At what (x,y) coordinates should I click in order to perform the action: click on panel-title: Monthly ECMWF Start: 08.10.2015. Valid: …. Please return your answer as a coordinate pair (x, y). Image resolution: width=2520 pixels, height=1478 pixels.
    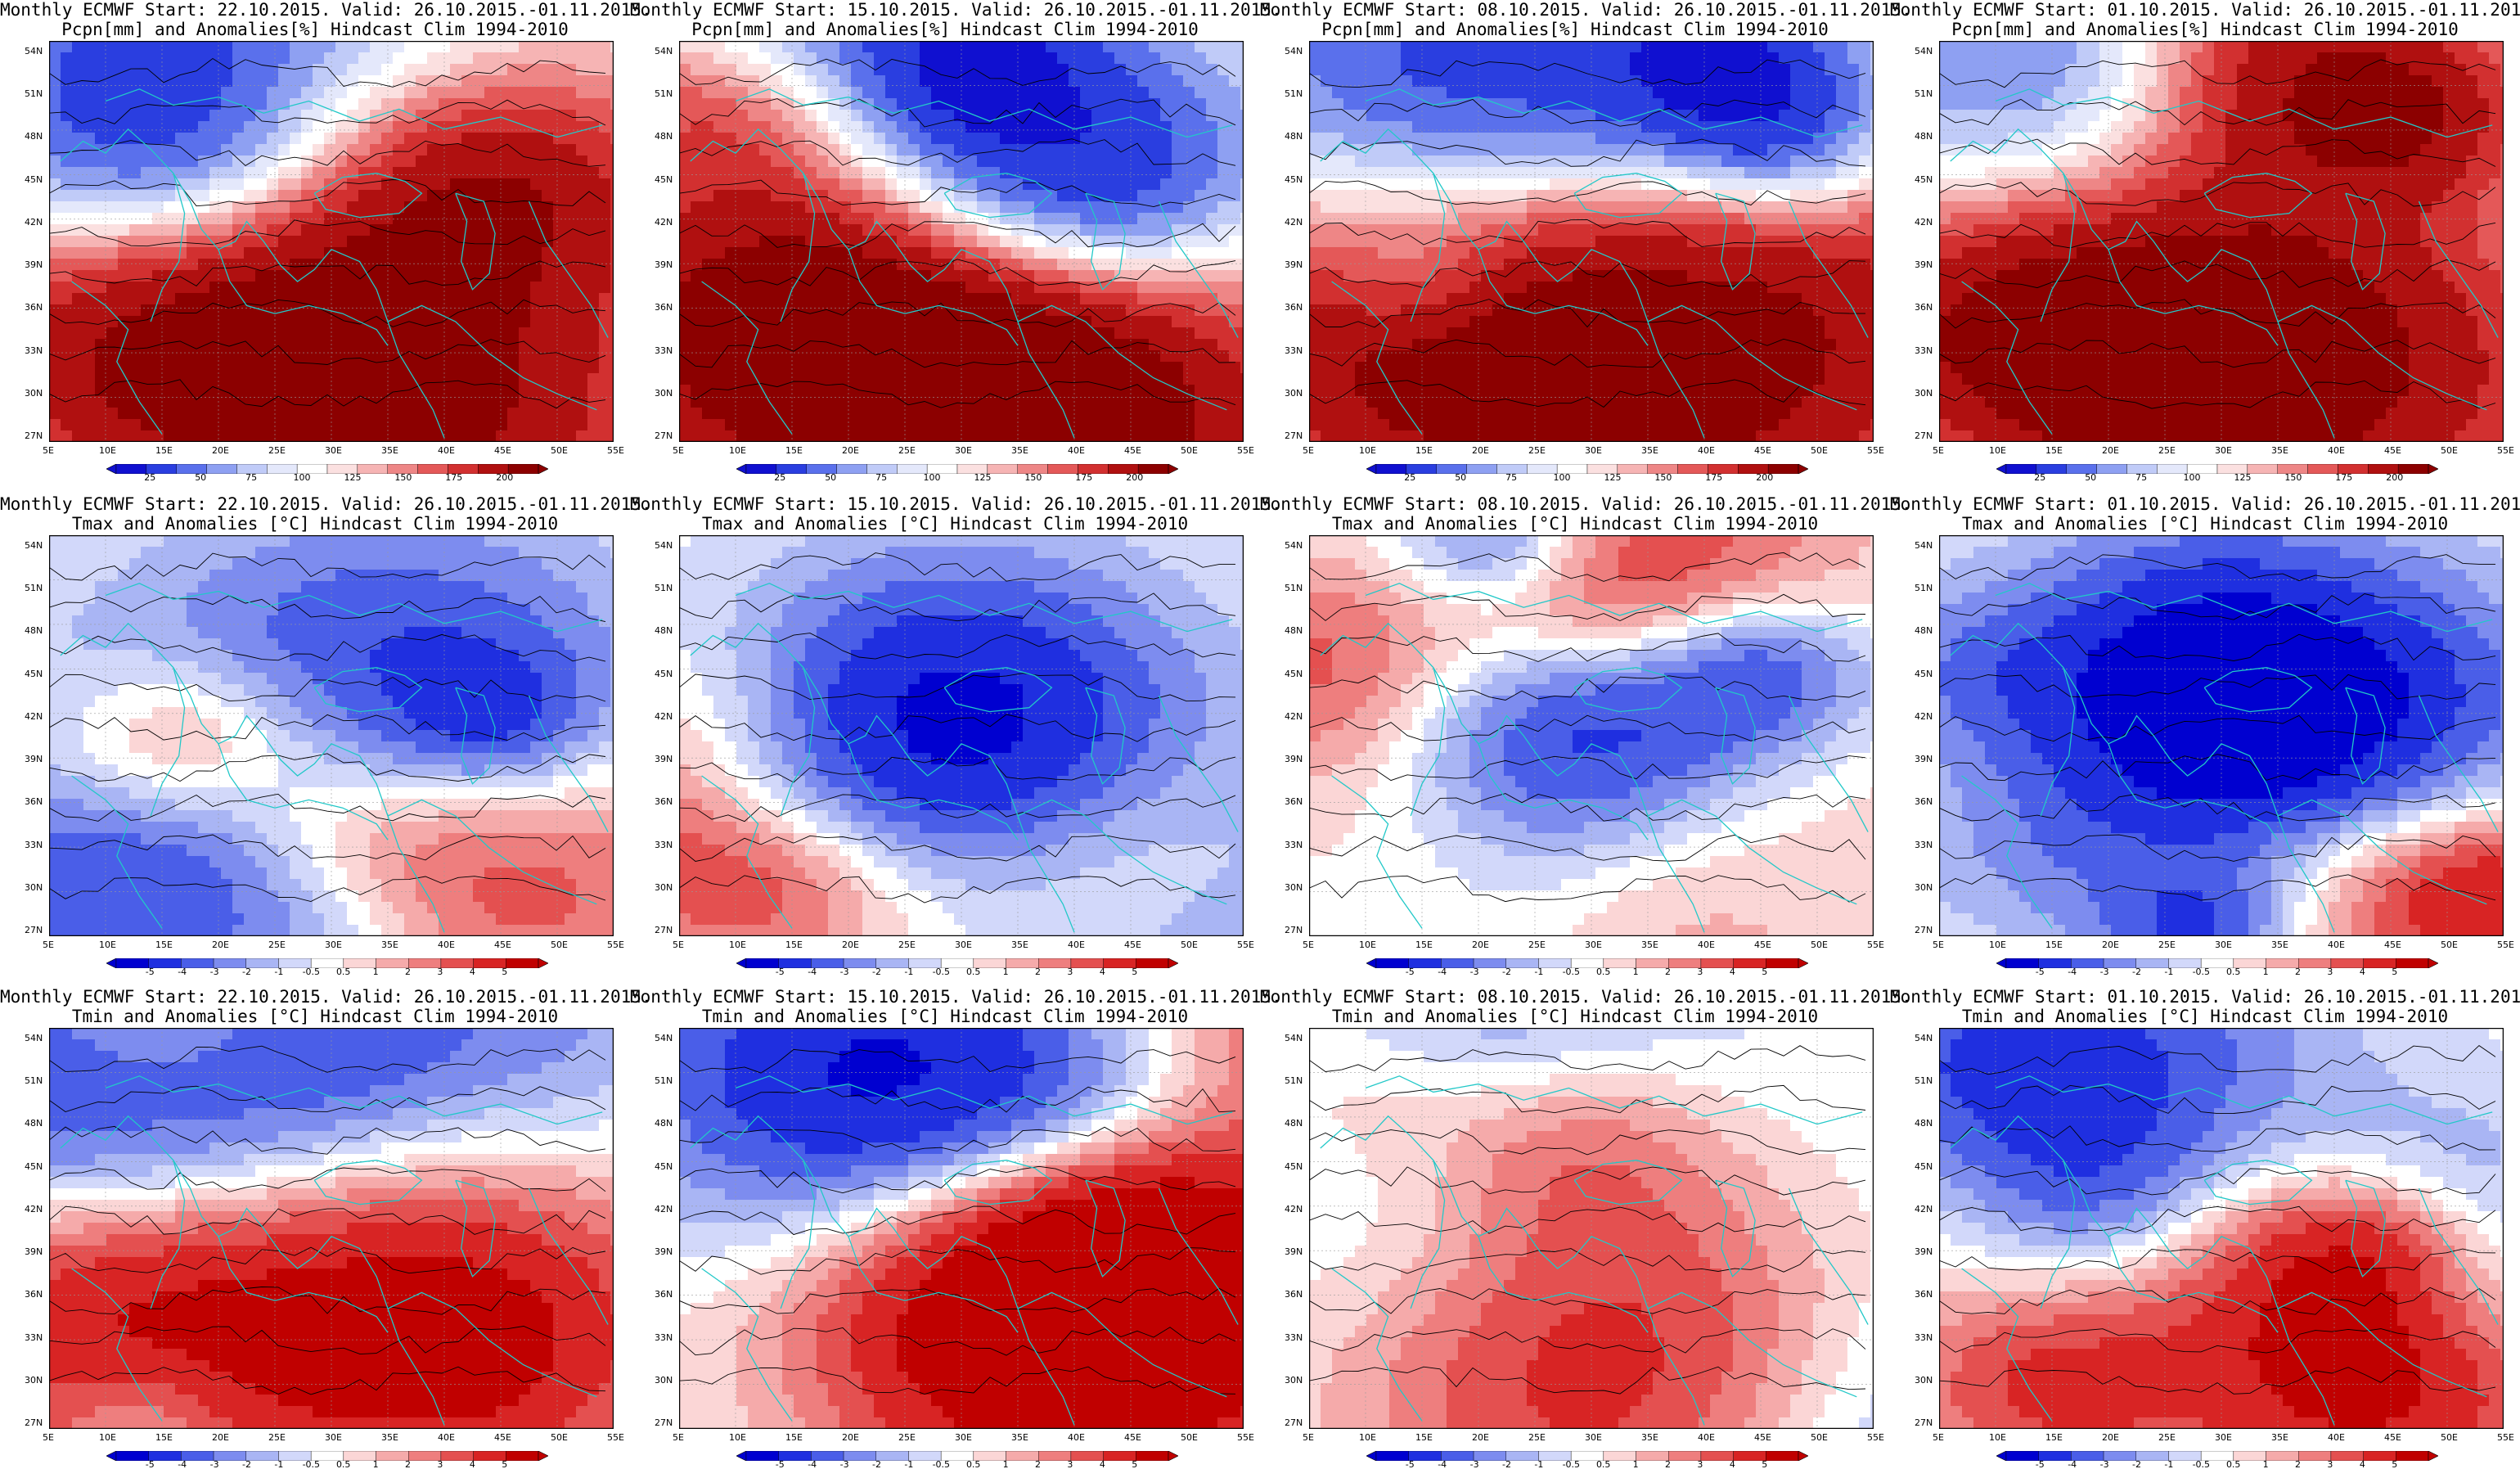
    Looking at the image, I should click on (1575, 1006).